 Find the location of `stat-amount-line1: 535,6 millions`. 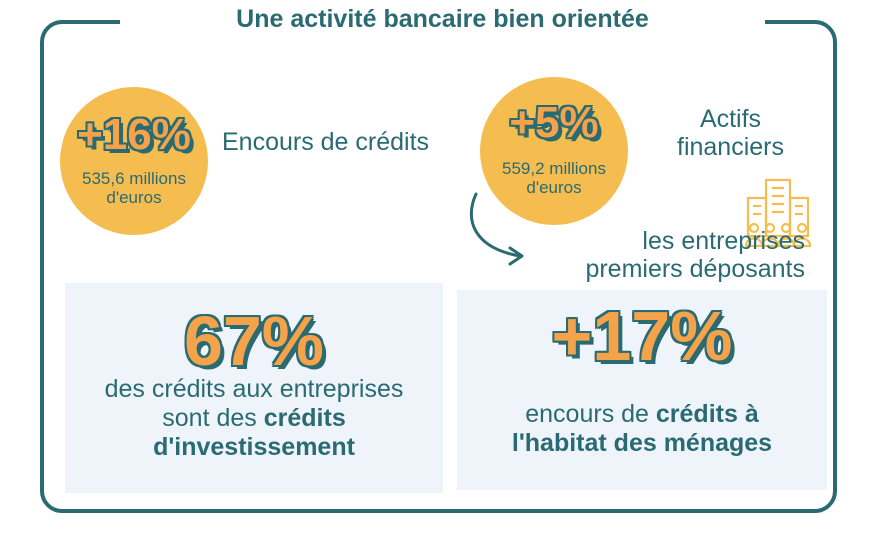

stat-amount-line1: 535,6 millions is located at coordinates (134, 178).